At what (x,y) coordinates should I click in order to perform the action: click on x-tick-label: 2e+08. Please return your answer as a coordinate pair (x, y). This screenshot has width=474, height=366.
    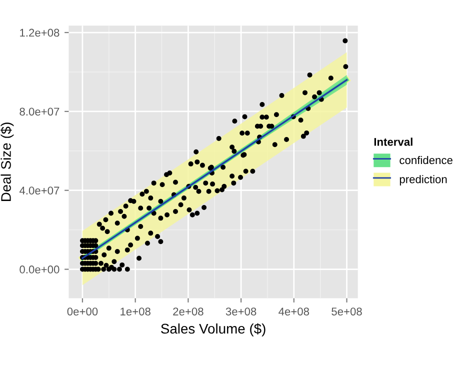
    Looking at the image, I should click on (188, 312).